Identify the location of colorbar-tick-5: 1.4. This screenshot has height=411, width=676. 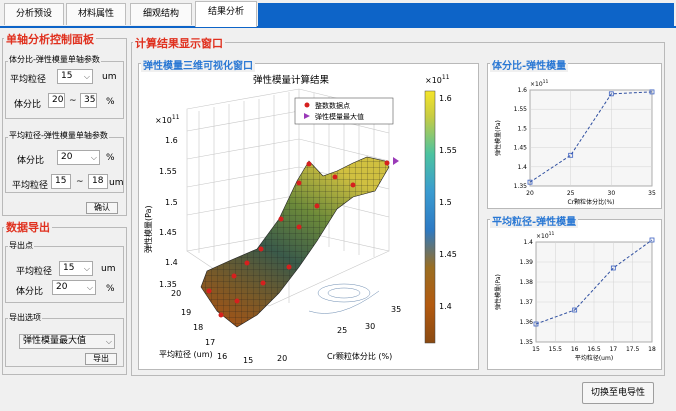
(445, 306).